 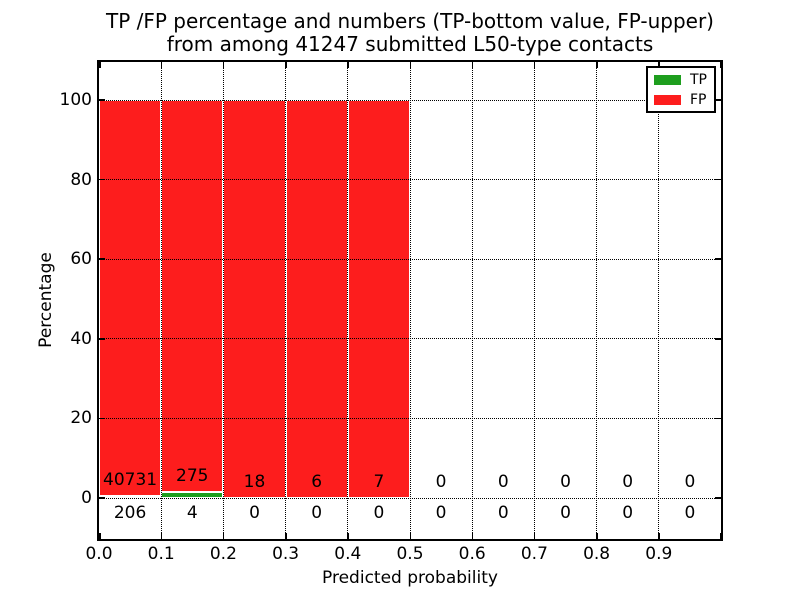 I want to click on fp-count-label: 275, so click(x=192, y=476).